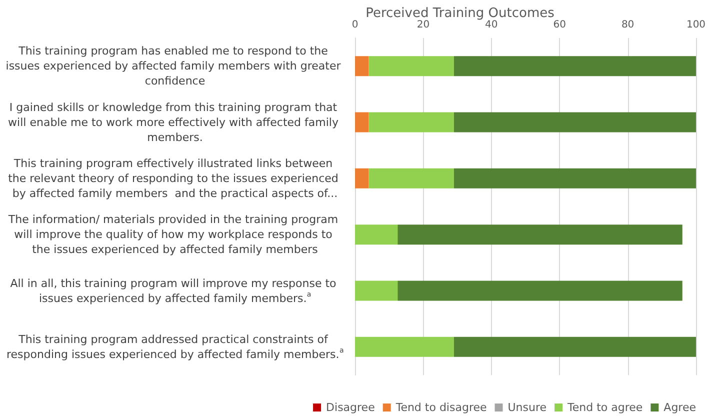  Describe the element at coordinates (527, 407) in the screenshot. I see `legend-label: Unsure` at that location.